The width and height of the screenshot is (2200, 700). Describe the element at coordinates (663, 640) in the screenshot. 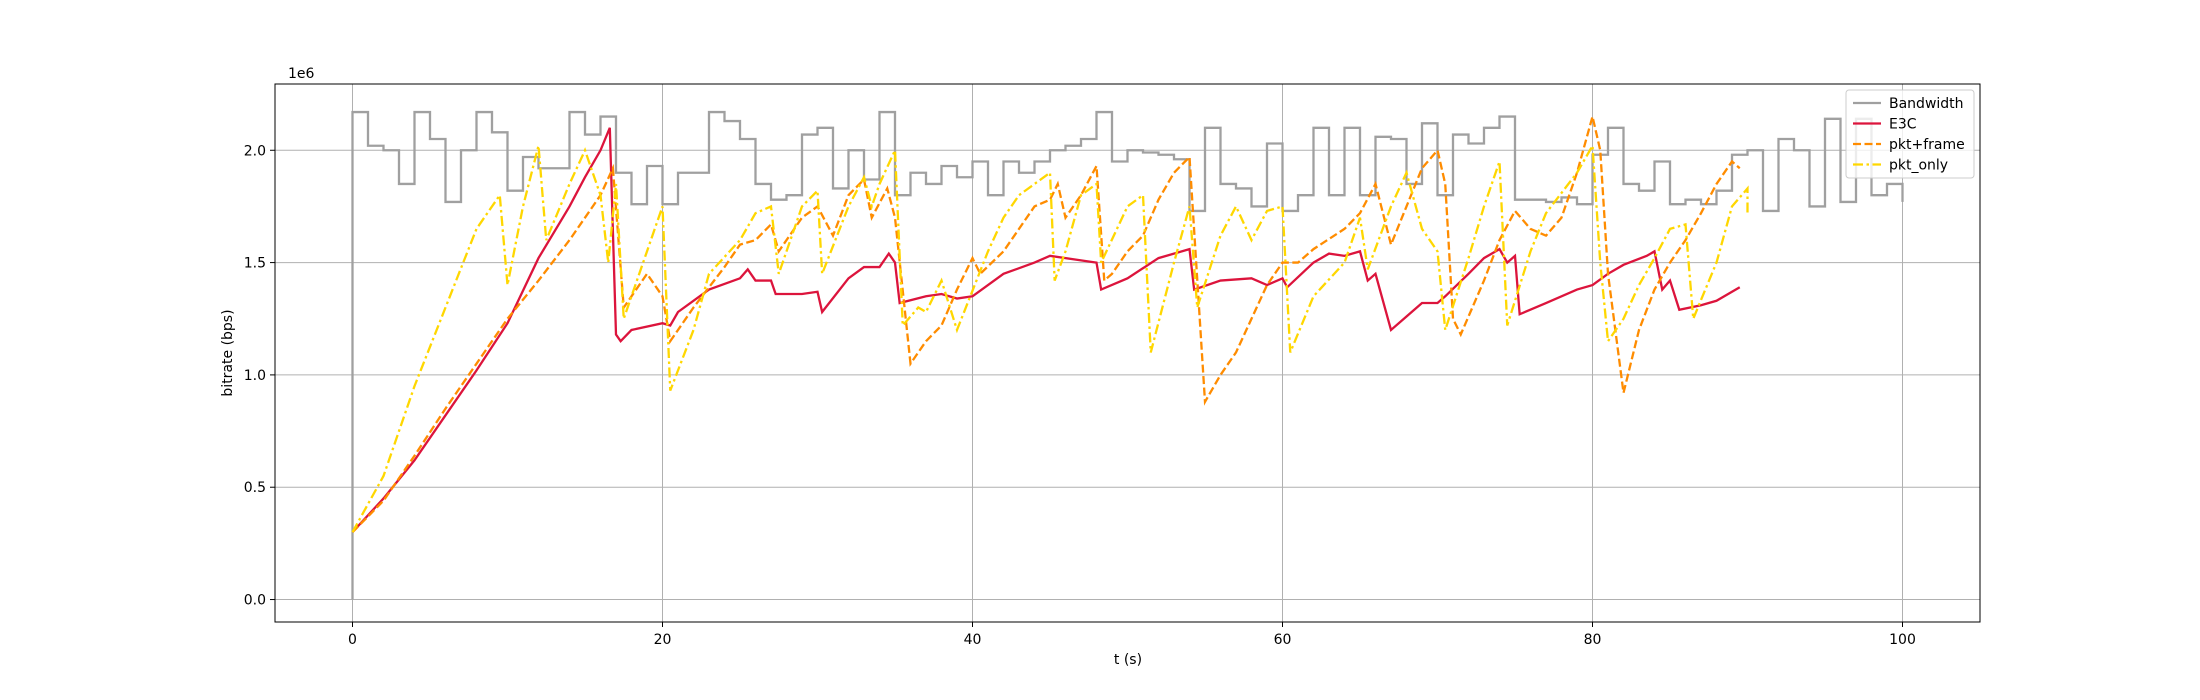

I see `x-tick-label: 20` at that location.